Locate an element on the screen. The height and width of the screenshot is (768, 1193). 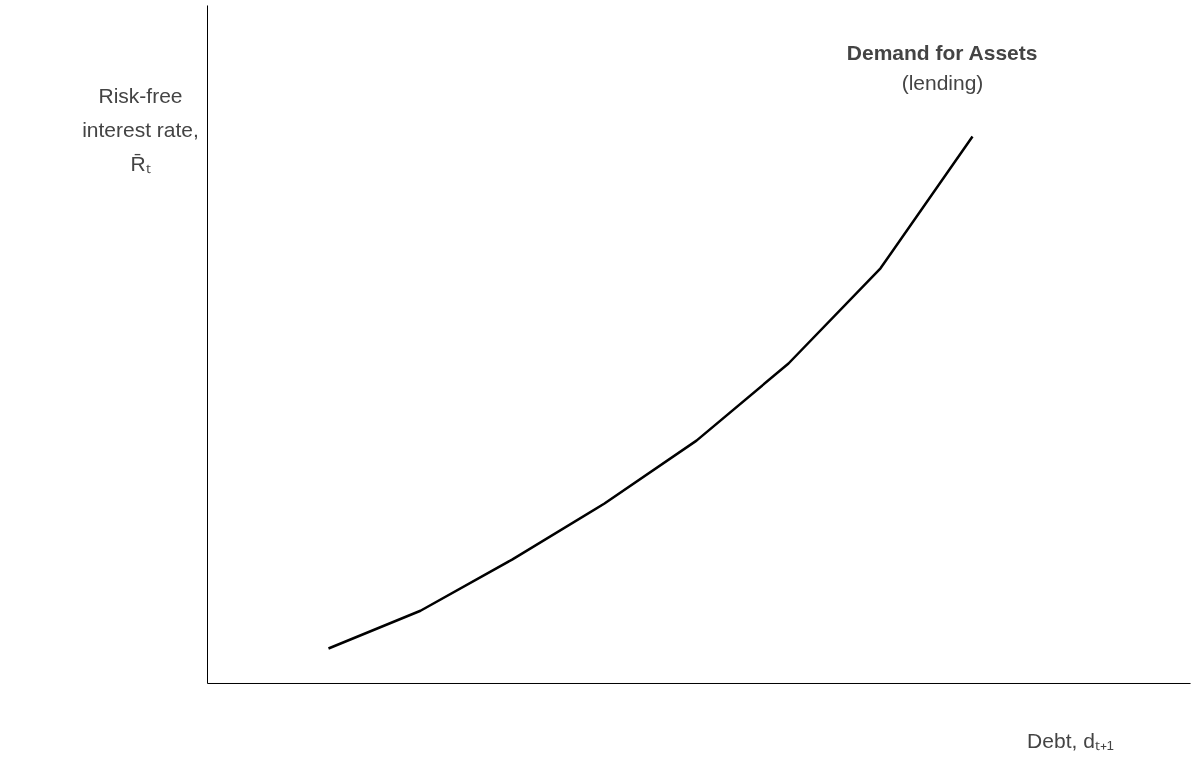
text: (lending) is located at coordinates (942, 83).